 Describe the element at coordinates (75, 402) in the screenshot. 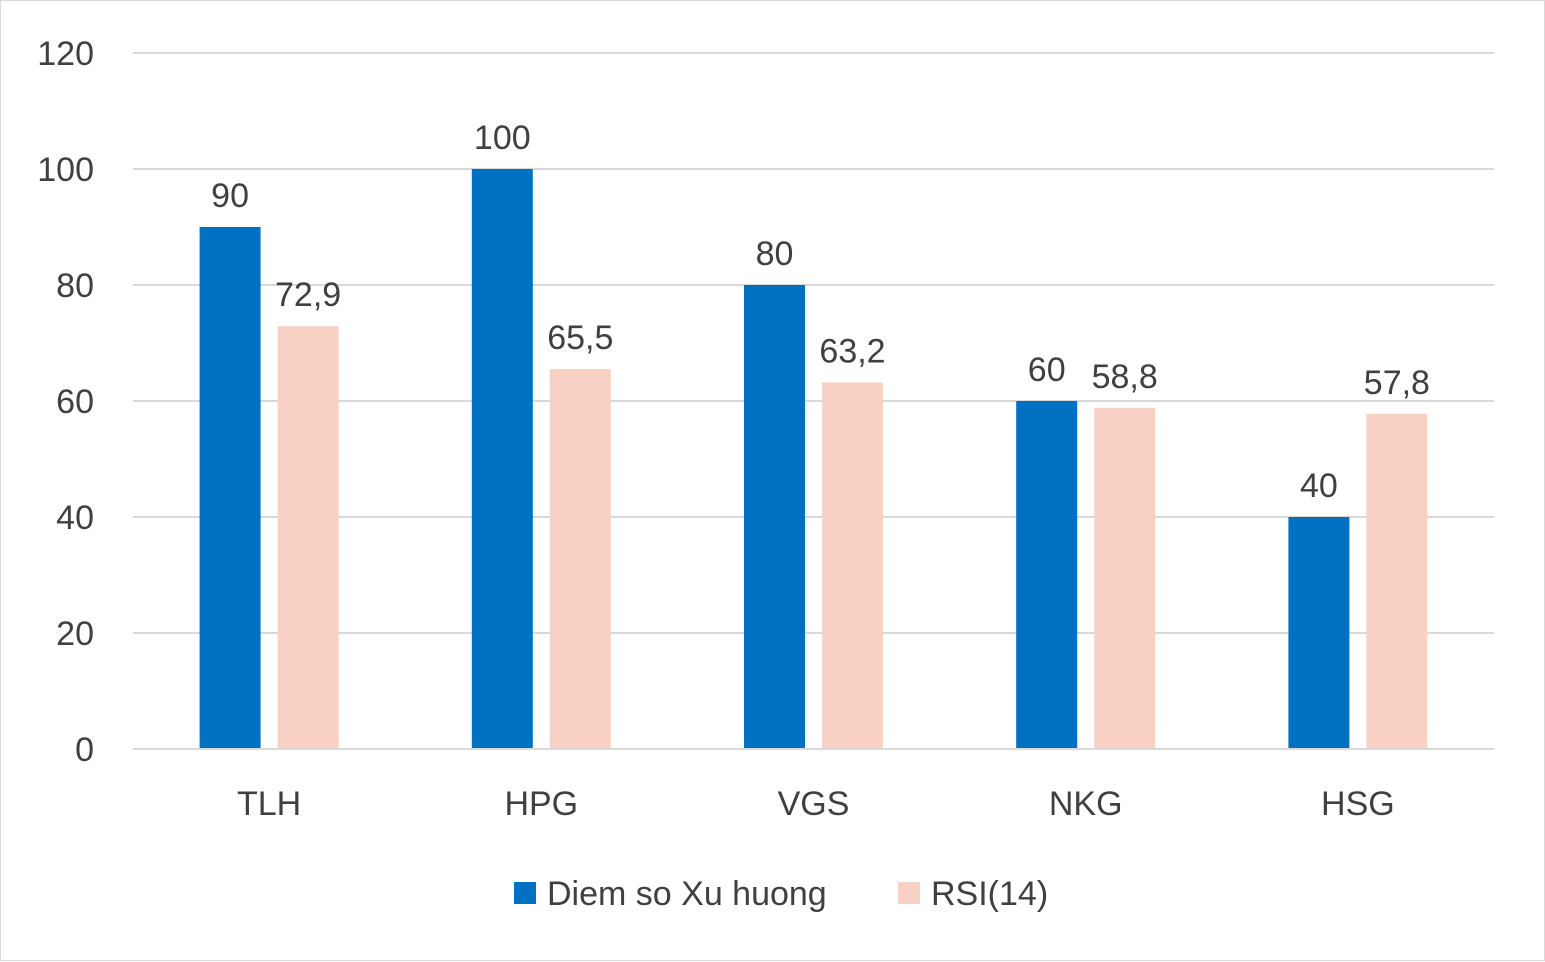

I see `y-tick-label-60: 60` at that location.